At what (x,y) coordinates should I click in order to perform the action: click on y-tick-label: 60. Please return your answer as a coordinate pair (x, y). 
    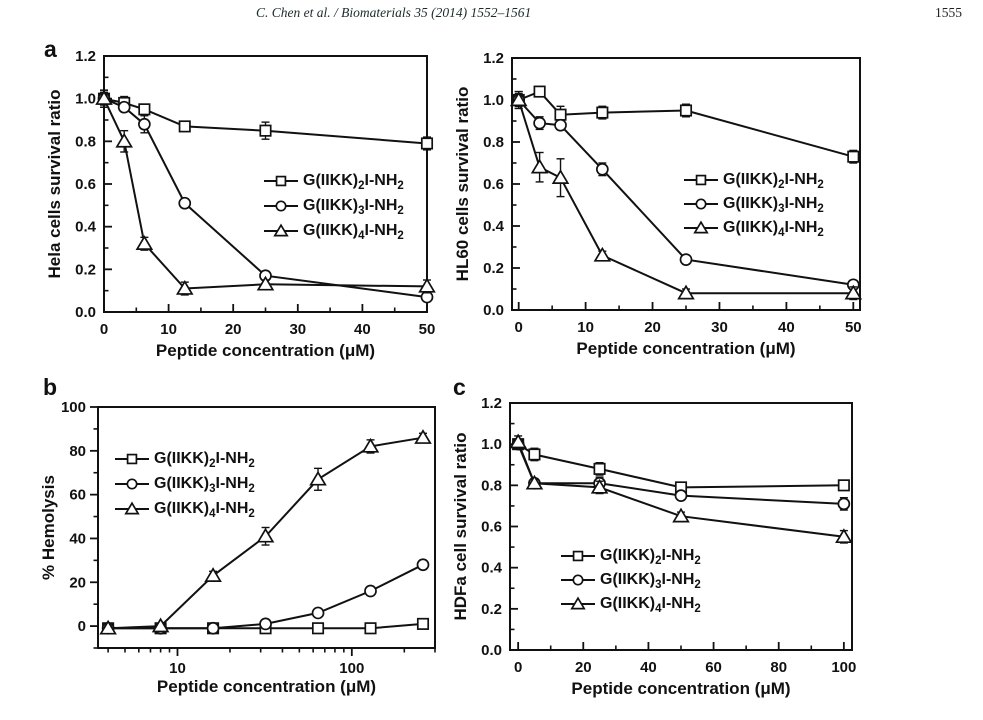
    Looking at the image, I should click on (77, 495).